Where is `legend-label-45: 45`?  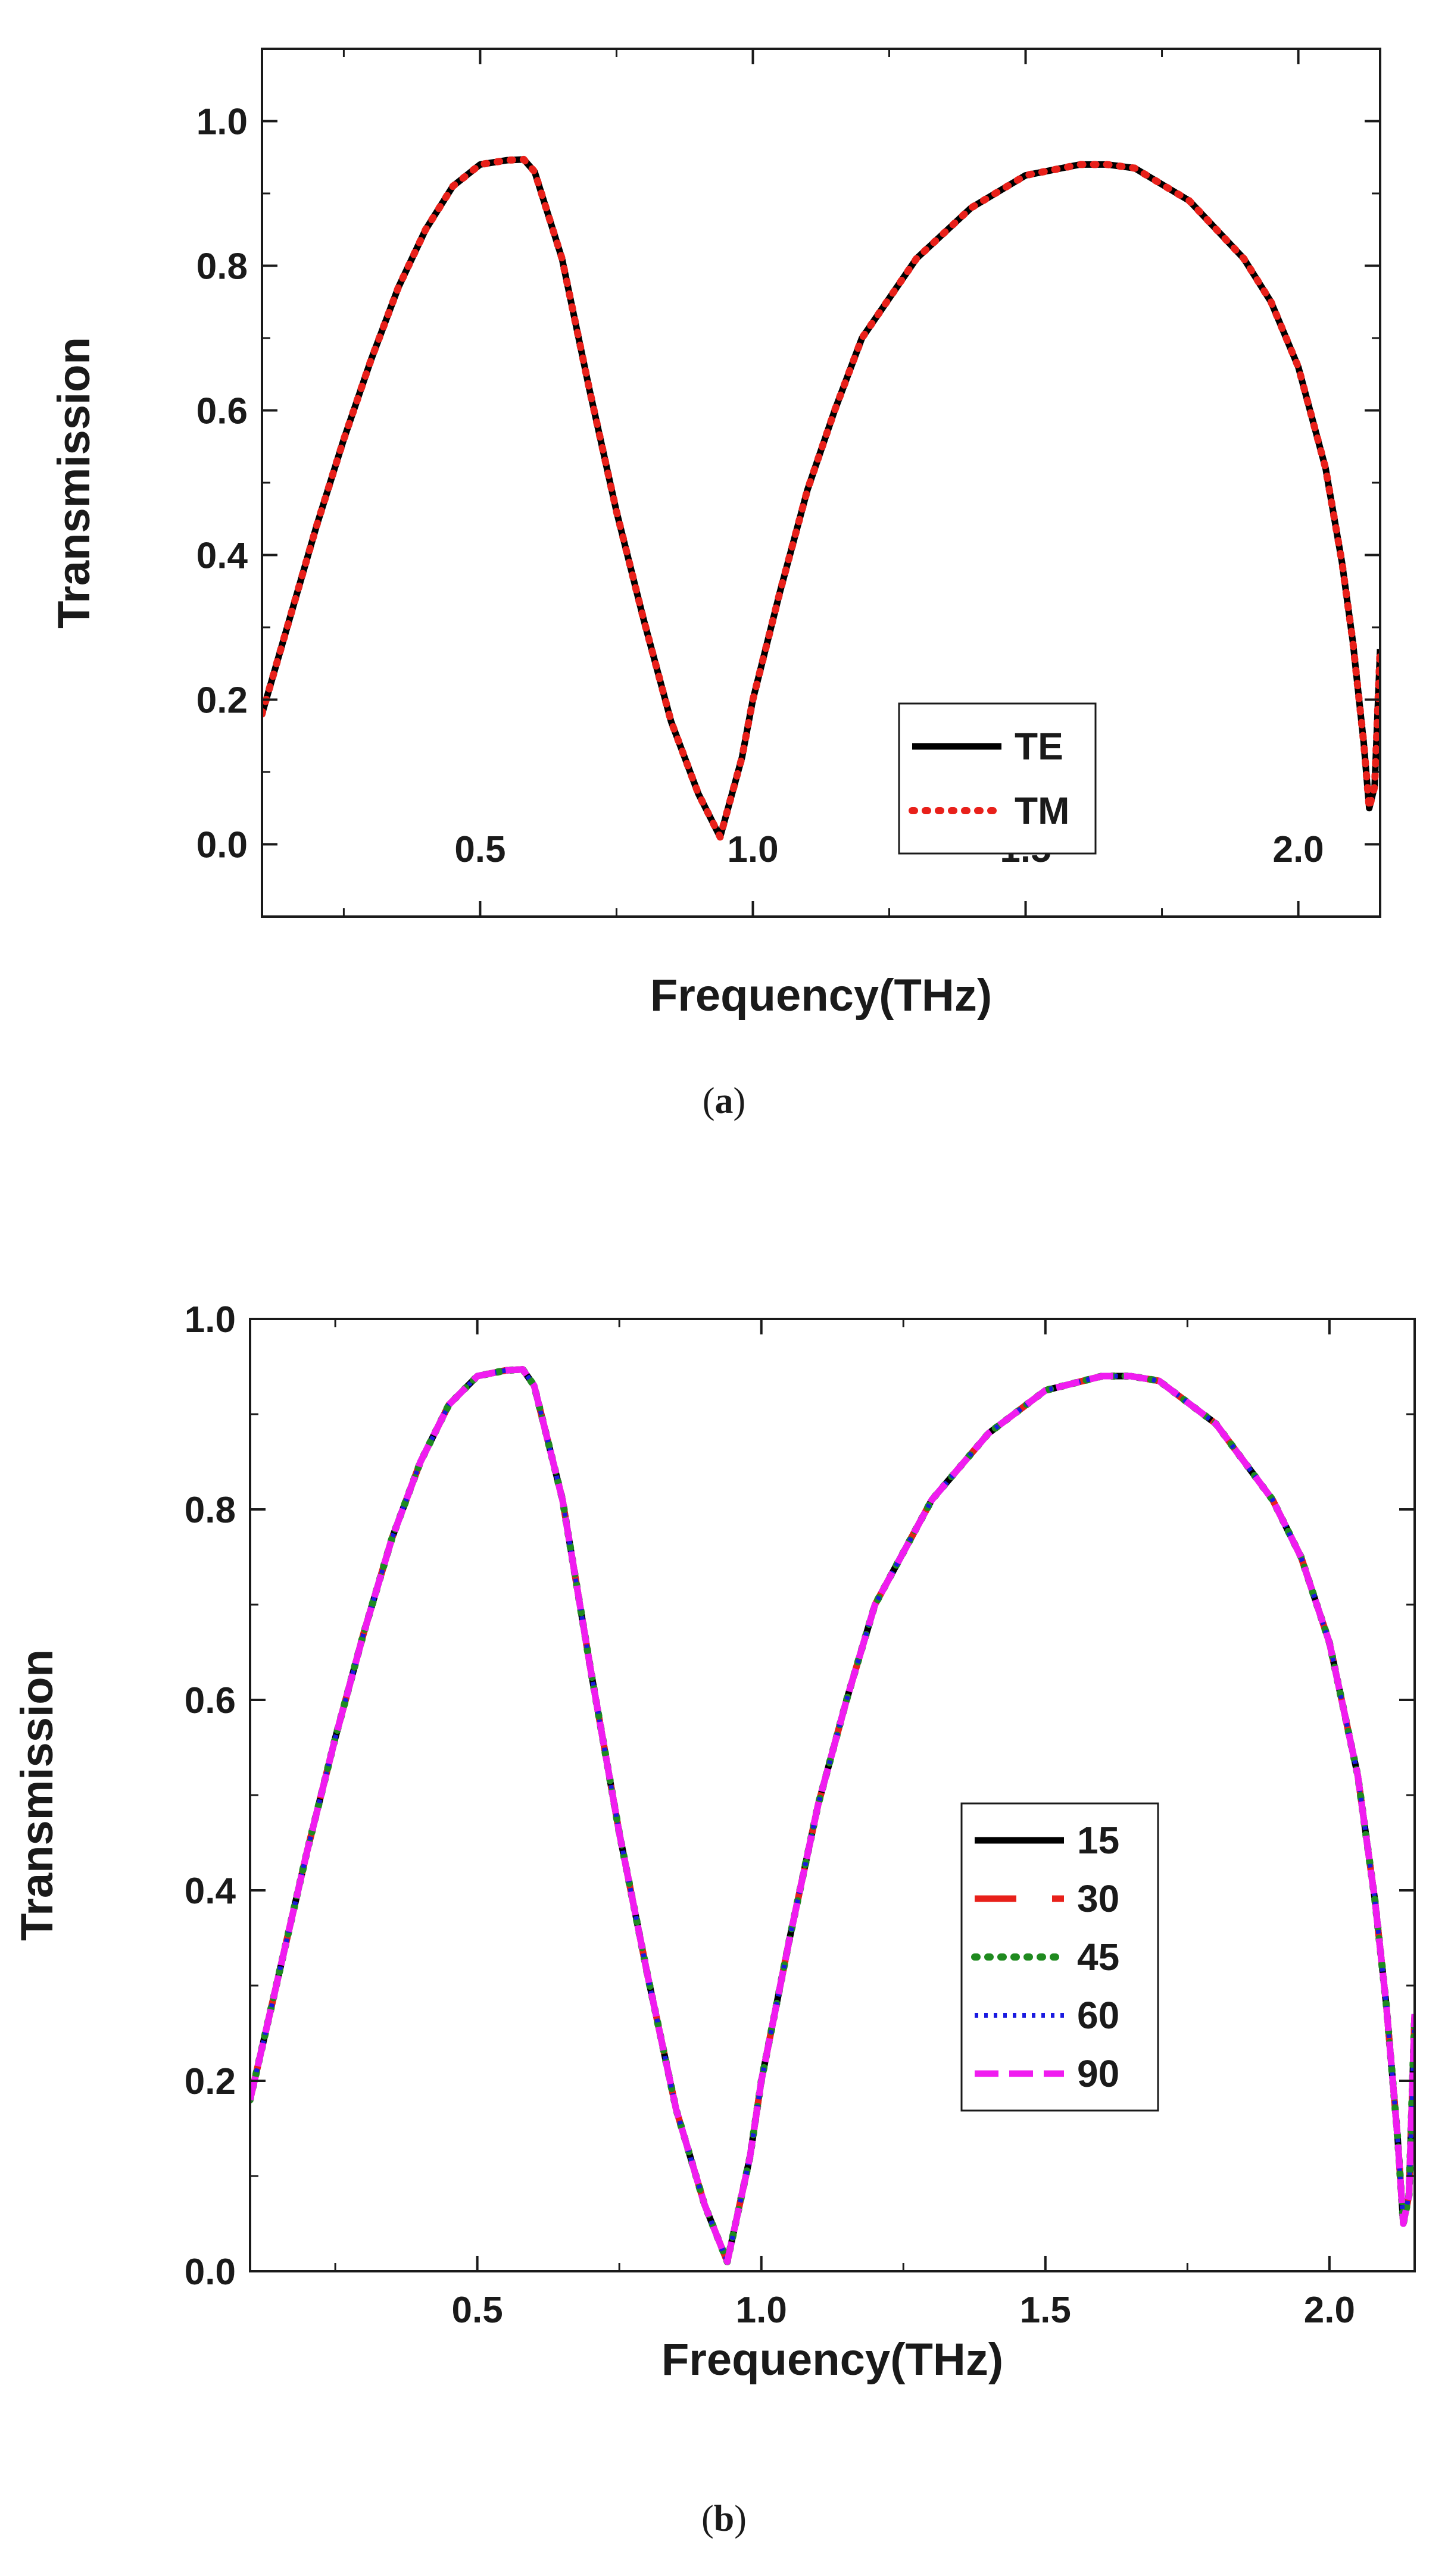 legend-label-45: 45 is located at coordinates (1098, 1957).